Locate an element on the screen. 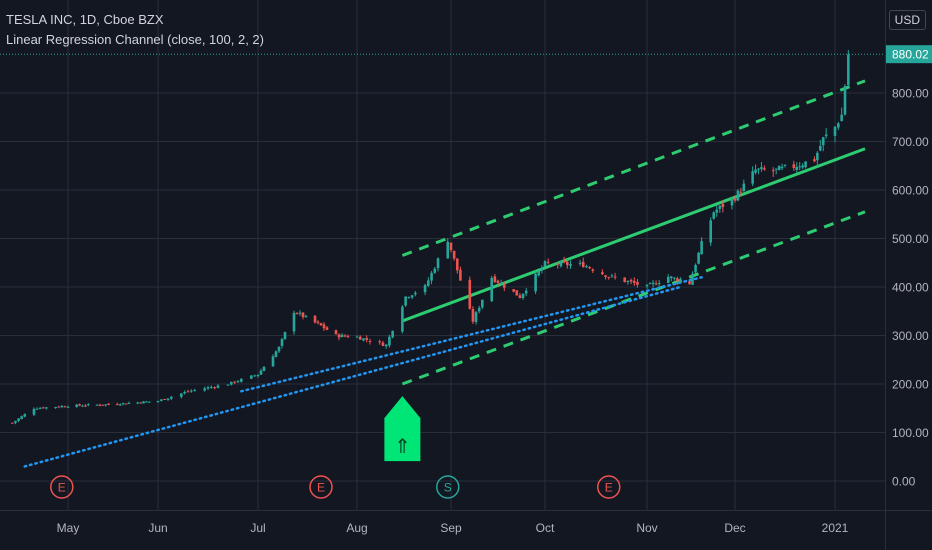  signal-marker: ⇑ is located at coordinates (402, 429).